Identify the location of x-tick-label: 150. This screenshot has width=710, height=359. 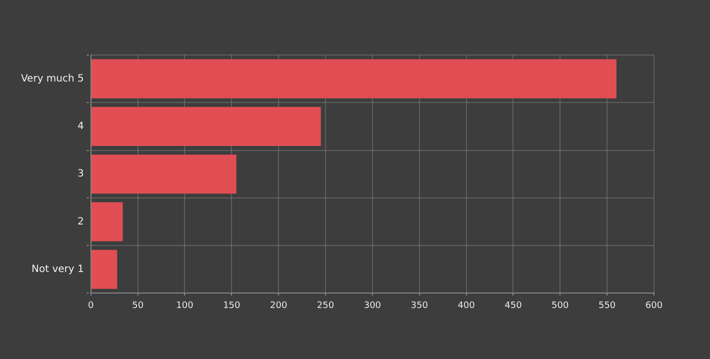
(232, 305).